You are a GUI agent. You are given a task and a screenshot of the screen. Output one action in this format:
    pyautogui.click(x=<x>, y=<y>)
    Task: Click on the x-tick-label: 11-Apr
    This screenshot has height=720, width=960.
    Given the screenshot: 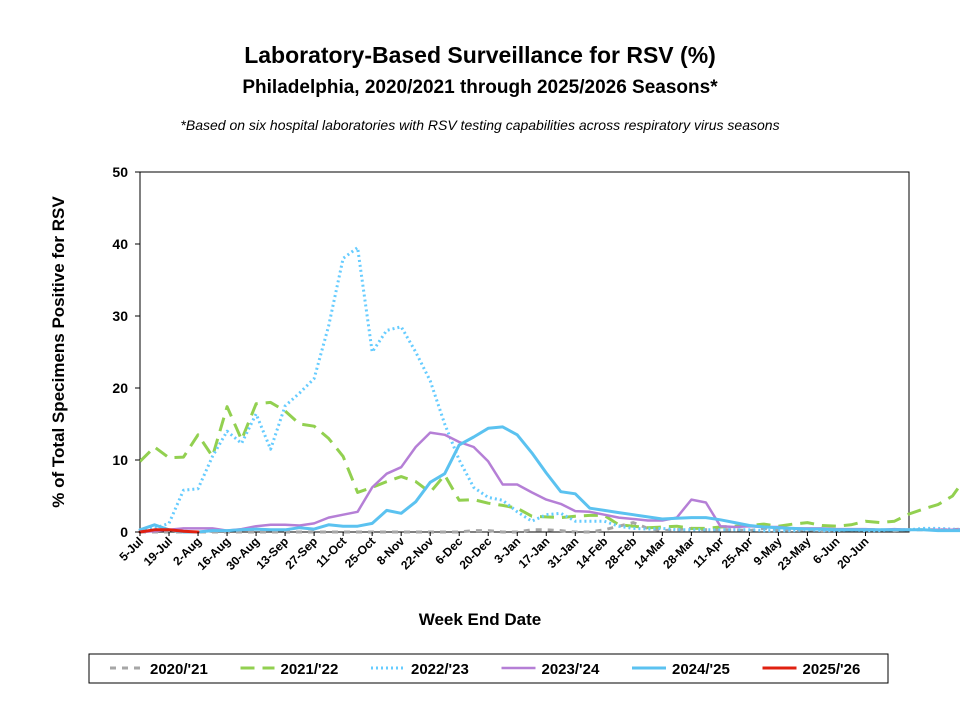 What is the action you would take?
    pyautogui.click(x=708, y=552)
    